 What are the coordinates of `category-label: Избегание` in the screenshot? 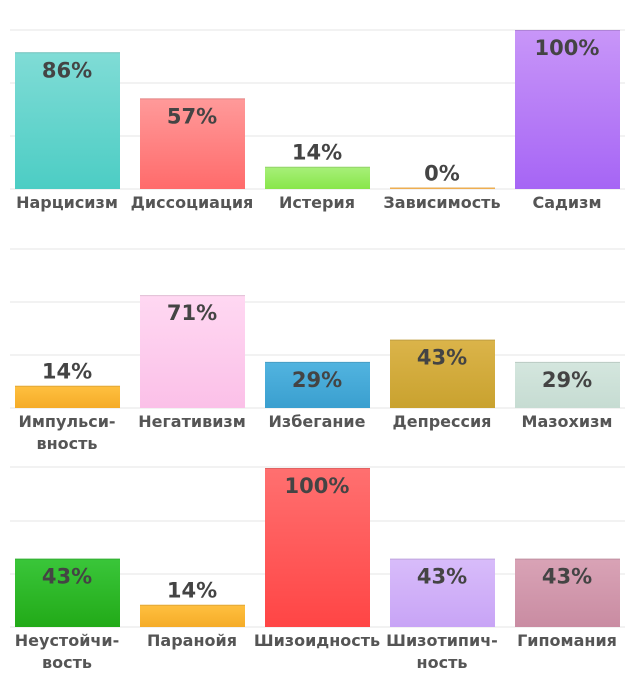 It's located at (317, 421).